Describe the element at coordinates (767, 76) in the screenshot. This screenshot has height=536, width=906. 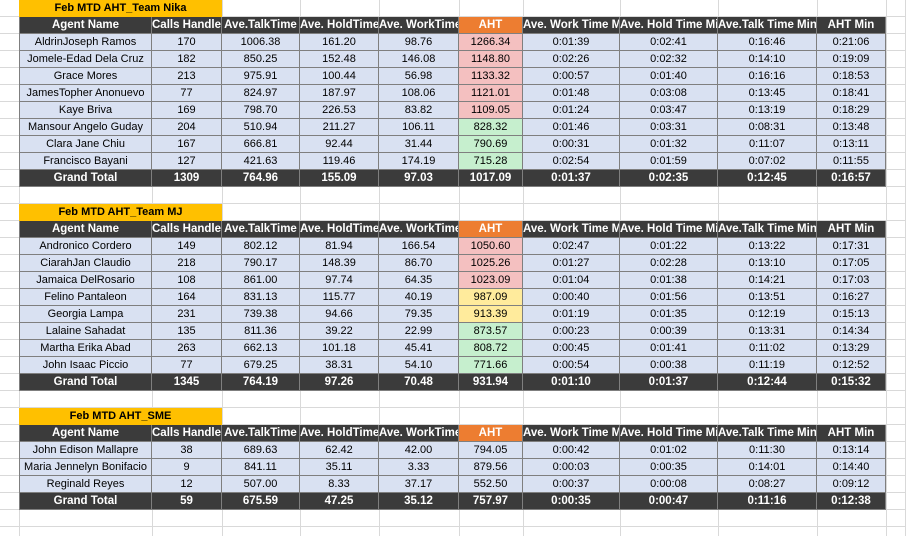
I see `table-cell: 0:16:16` at that location.